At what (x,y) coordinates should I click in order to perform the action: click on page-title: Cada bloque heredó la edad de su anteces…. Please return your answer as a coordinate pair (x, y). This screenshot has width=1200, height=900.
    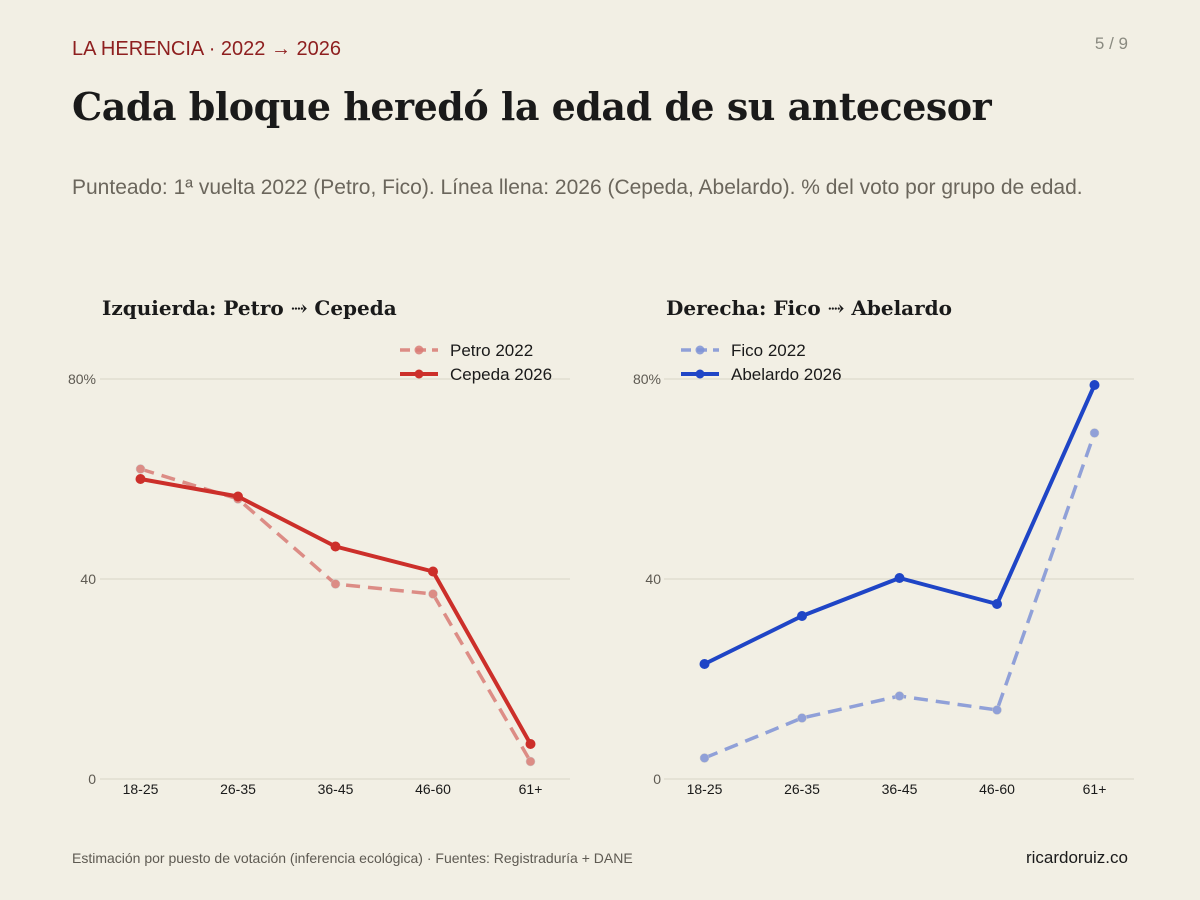
    Looking at the image, I should click on (532, 106).